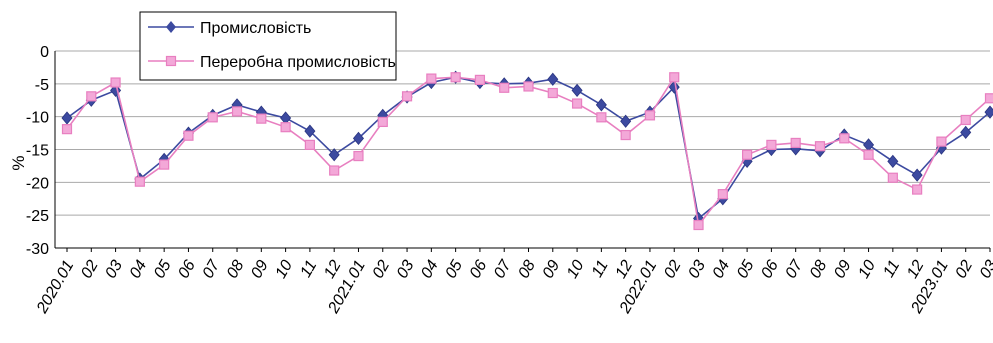  I want to click on y-axis-ticks: 0 -5 -10 -15 -20 -25 -30, so click(37, 151).